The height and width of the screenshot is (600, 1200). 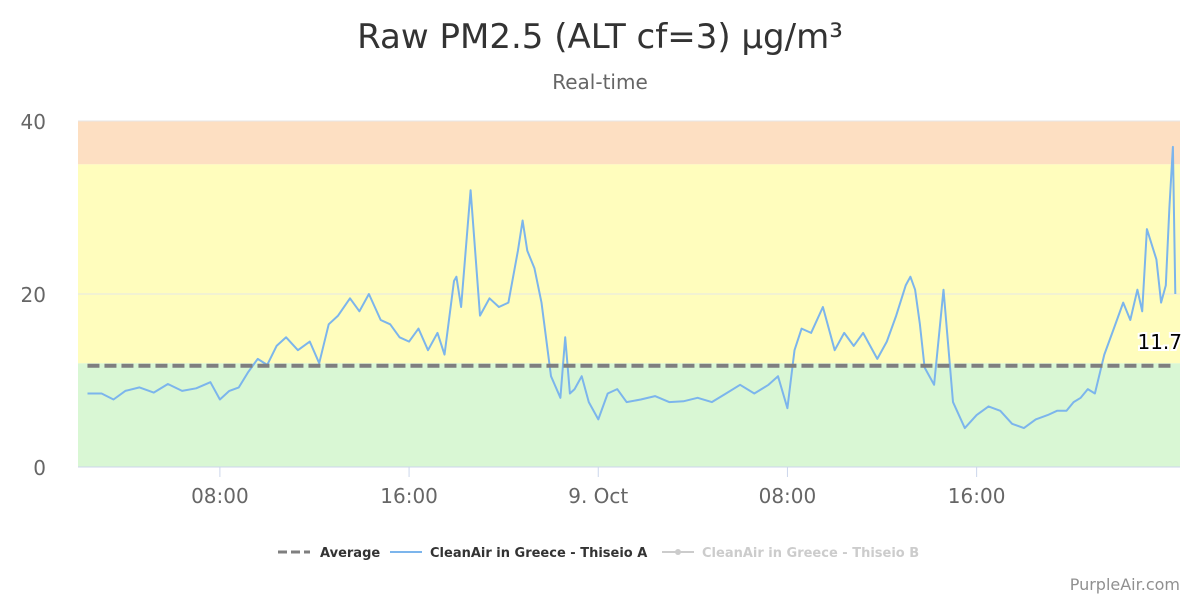 What do you see at coordinates (977, 496) in the screenshot?
I see `x-tick-label-4: 16:00` at bounding box center [977, 496].